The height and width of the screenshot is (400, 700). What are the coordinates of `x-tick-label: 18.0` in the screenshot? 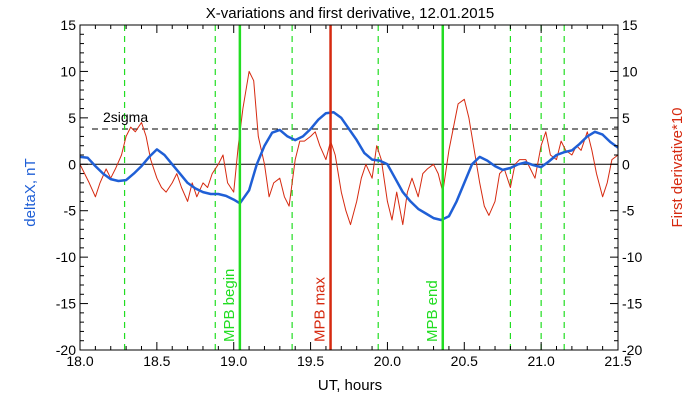 It's located at (79, 361).